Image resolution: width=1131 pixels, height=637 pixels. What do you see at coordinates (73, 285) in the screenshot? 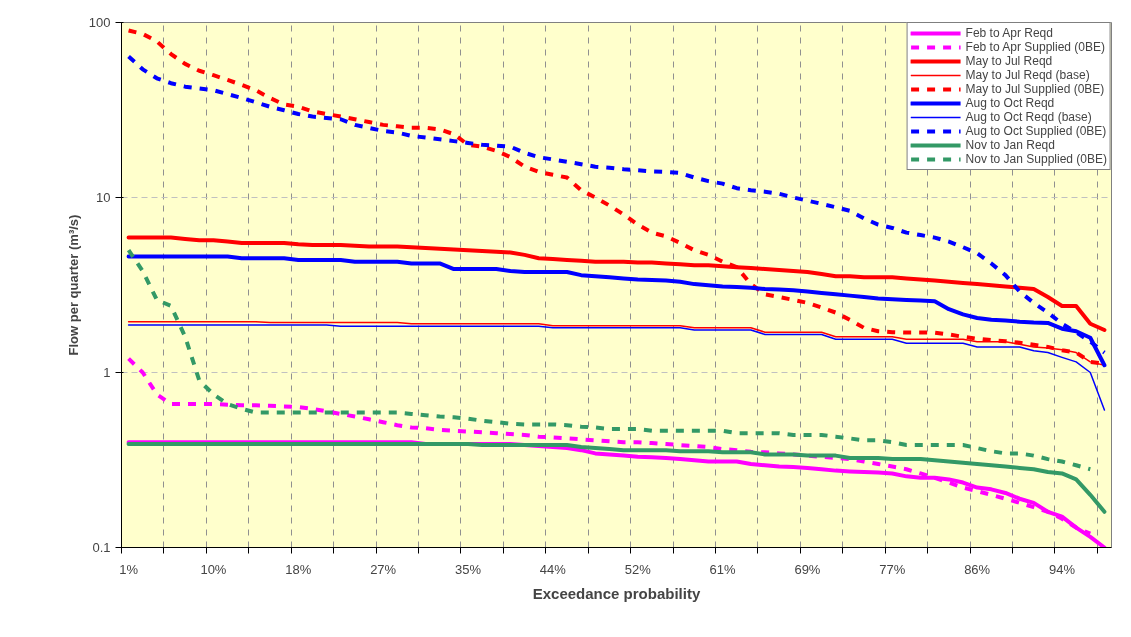
I see `y-axis-title: Flow per quarter (m³/s)` at bounding box center [73, 285].